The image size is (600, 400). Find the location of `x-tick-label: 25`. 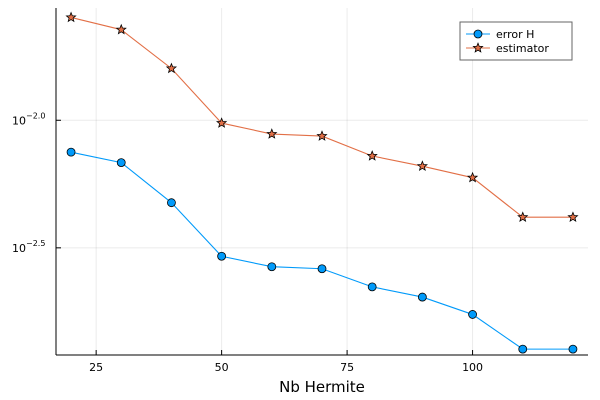

x-tick-label: 25 is located at coordinates (96, 367).